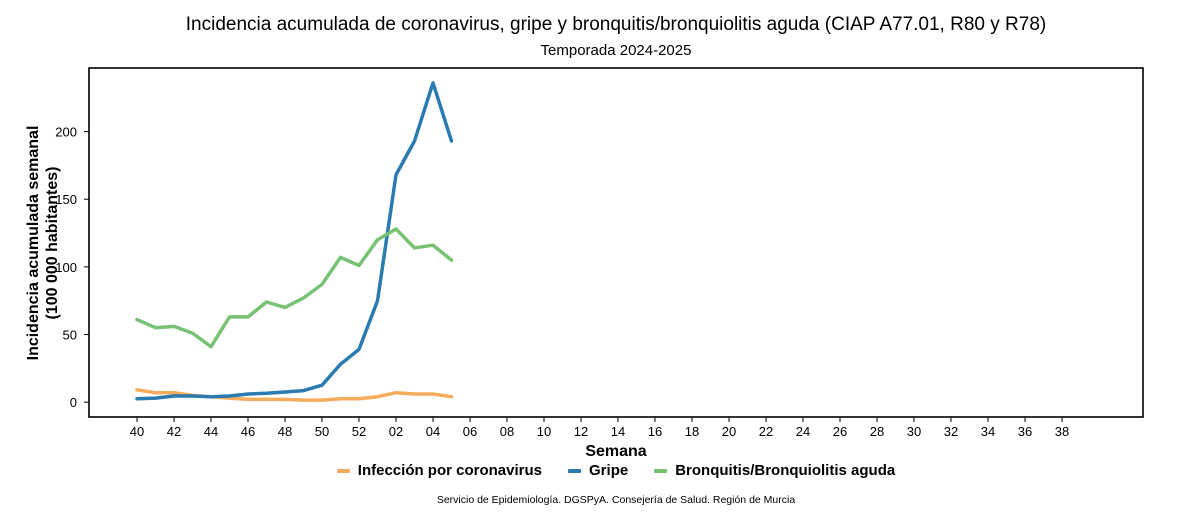 The height and width of the screenshot is (521, 1200). I want to click on y-tick-label: 150, so click(66, 199).